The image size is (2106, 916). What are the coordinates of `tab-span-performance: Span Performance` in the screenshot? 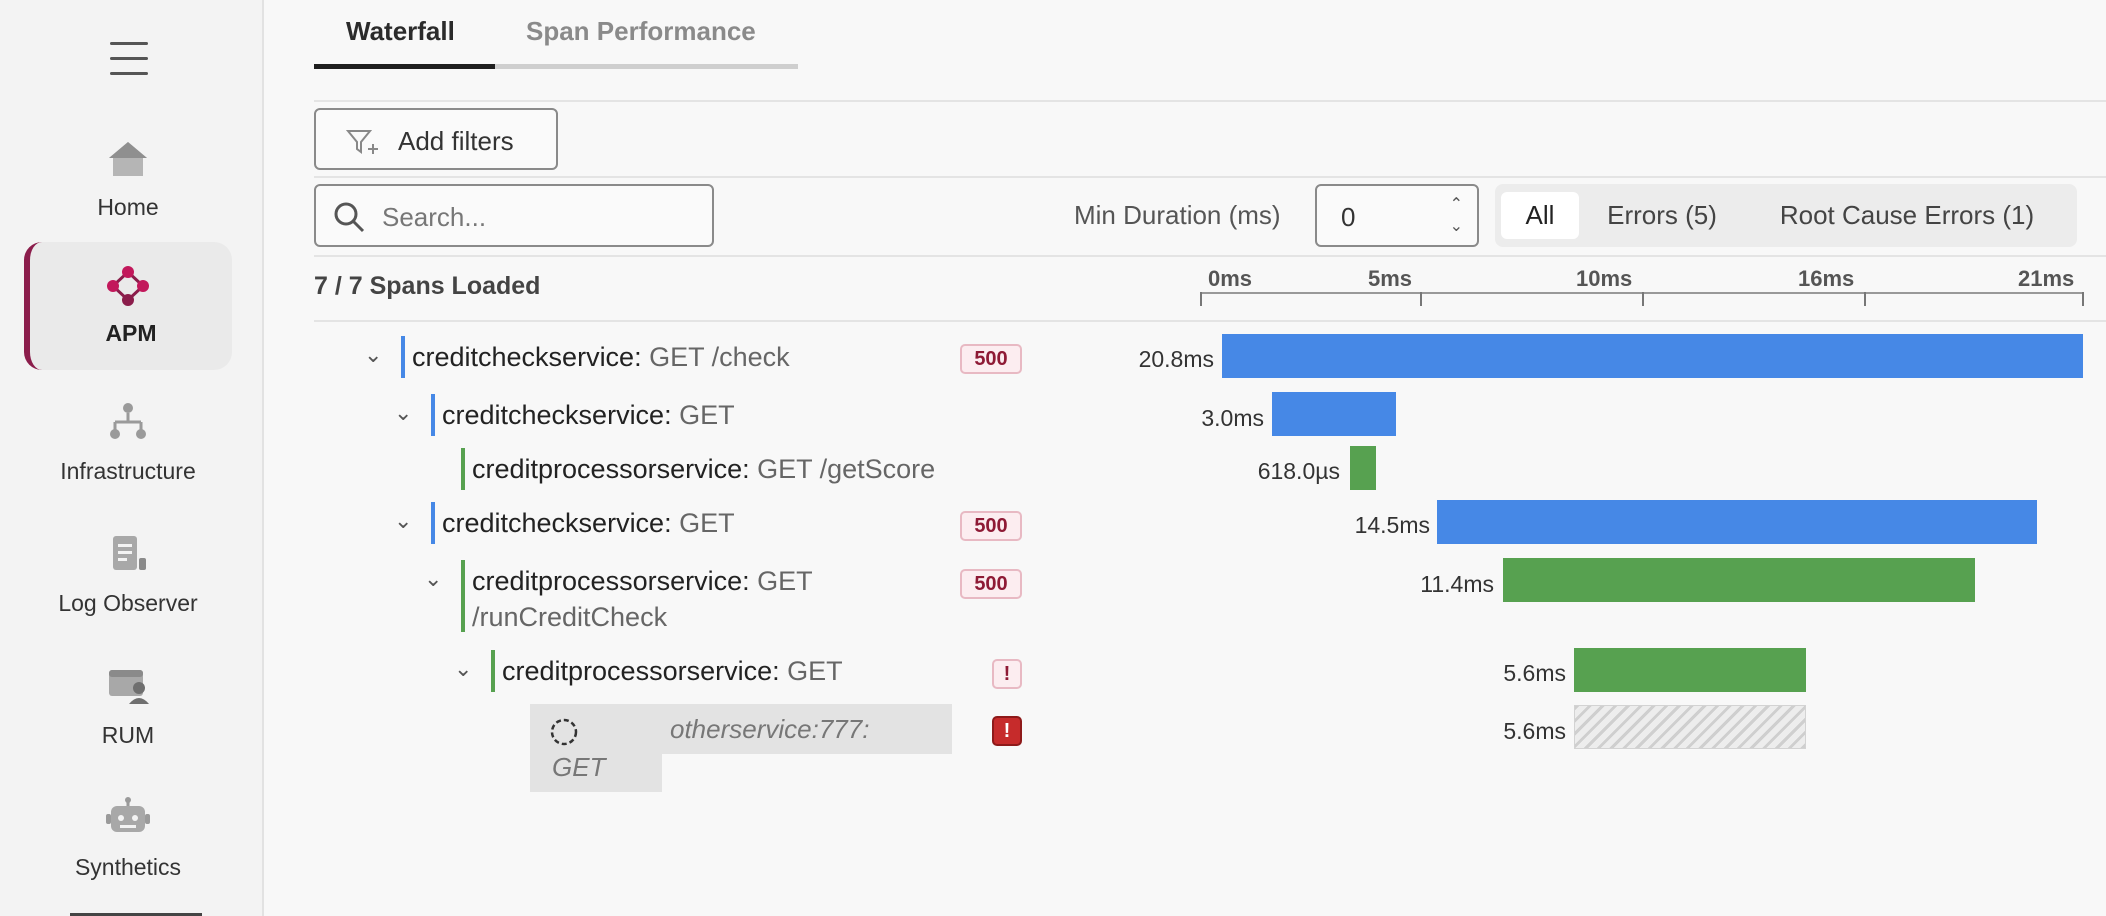 It's located at (641, 31).